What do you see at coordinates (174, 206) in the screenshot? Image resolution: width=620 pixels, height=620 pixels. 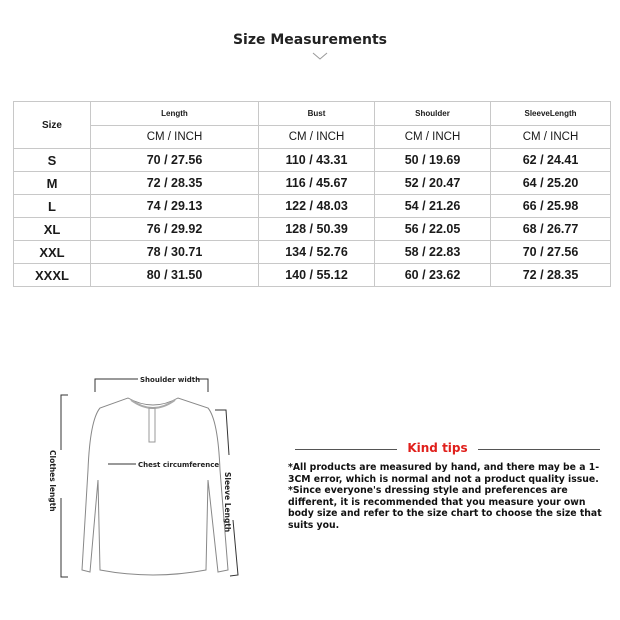 I see `measurement-cell: 74 / 29.13` at bounding box center [174, 206].